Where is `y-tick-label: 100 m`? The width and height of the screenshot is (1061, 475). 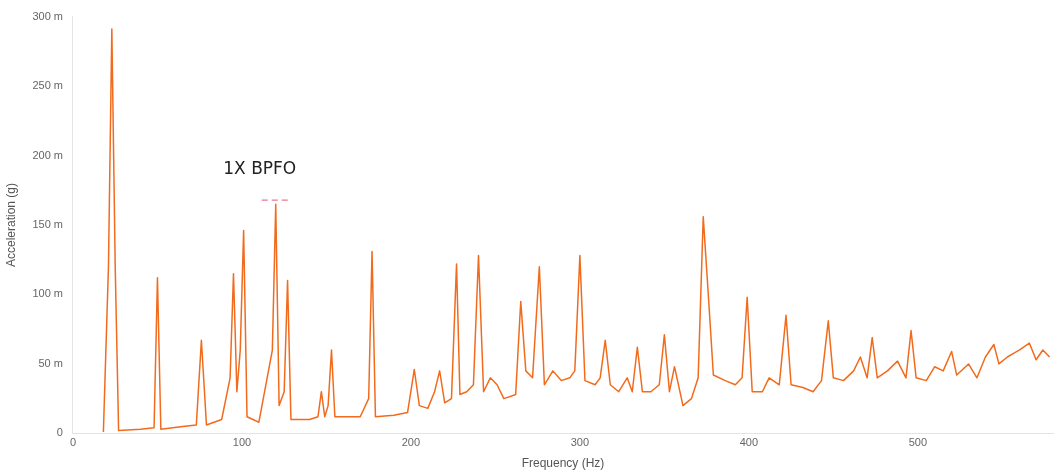
y-tick-label: 100 m is located at coordinates (47, 293).